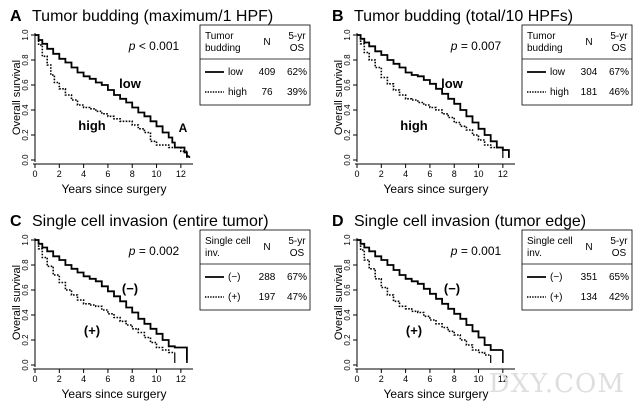 Image resolution: width=640 pixels, height=406 pixels. I want to click on table-cell-os: 62%, so click(297, 72).